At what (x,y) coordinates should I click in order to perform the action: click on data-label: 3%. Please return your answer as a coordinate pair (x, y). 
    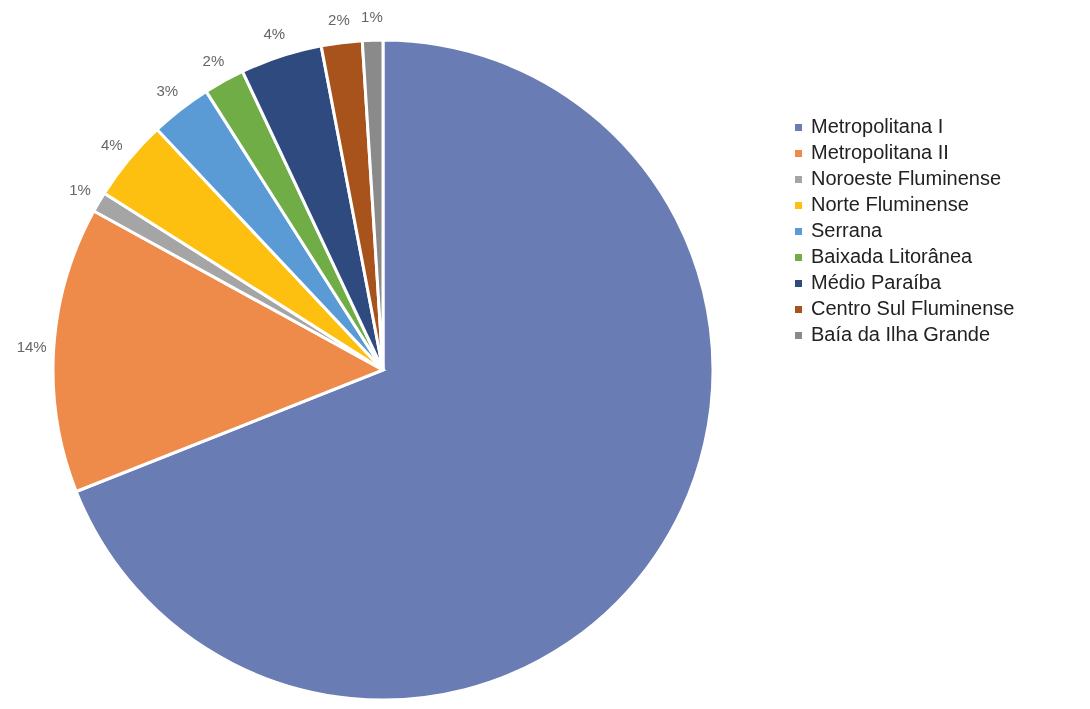
    Looking at the image, I should click on (167, 90).